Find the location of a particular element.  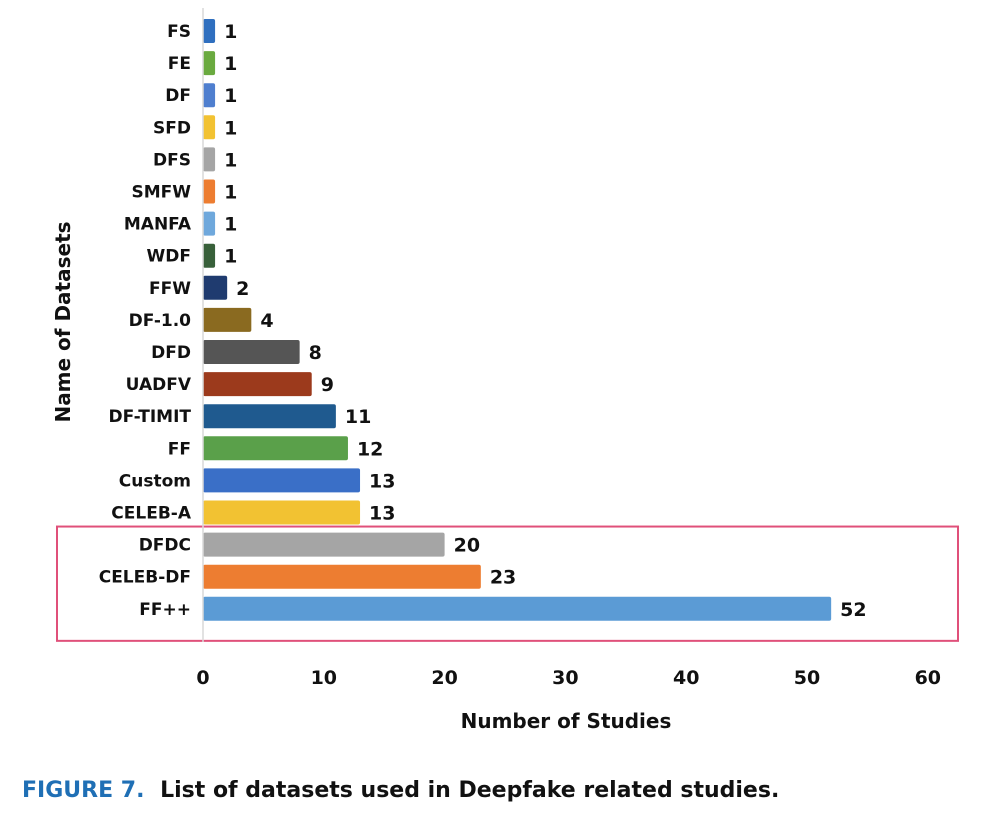

bar-smfw is located at coordinates (209, 191).